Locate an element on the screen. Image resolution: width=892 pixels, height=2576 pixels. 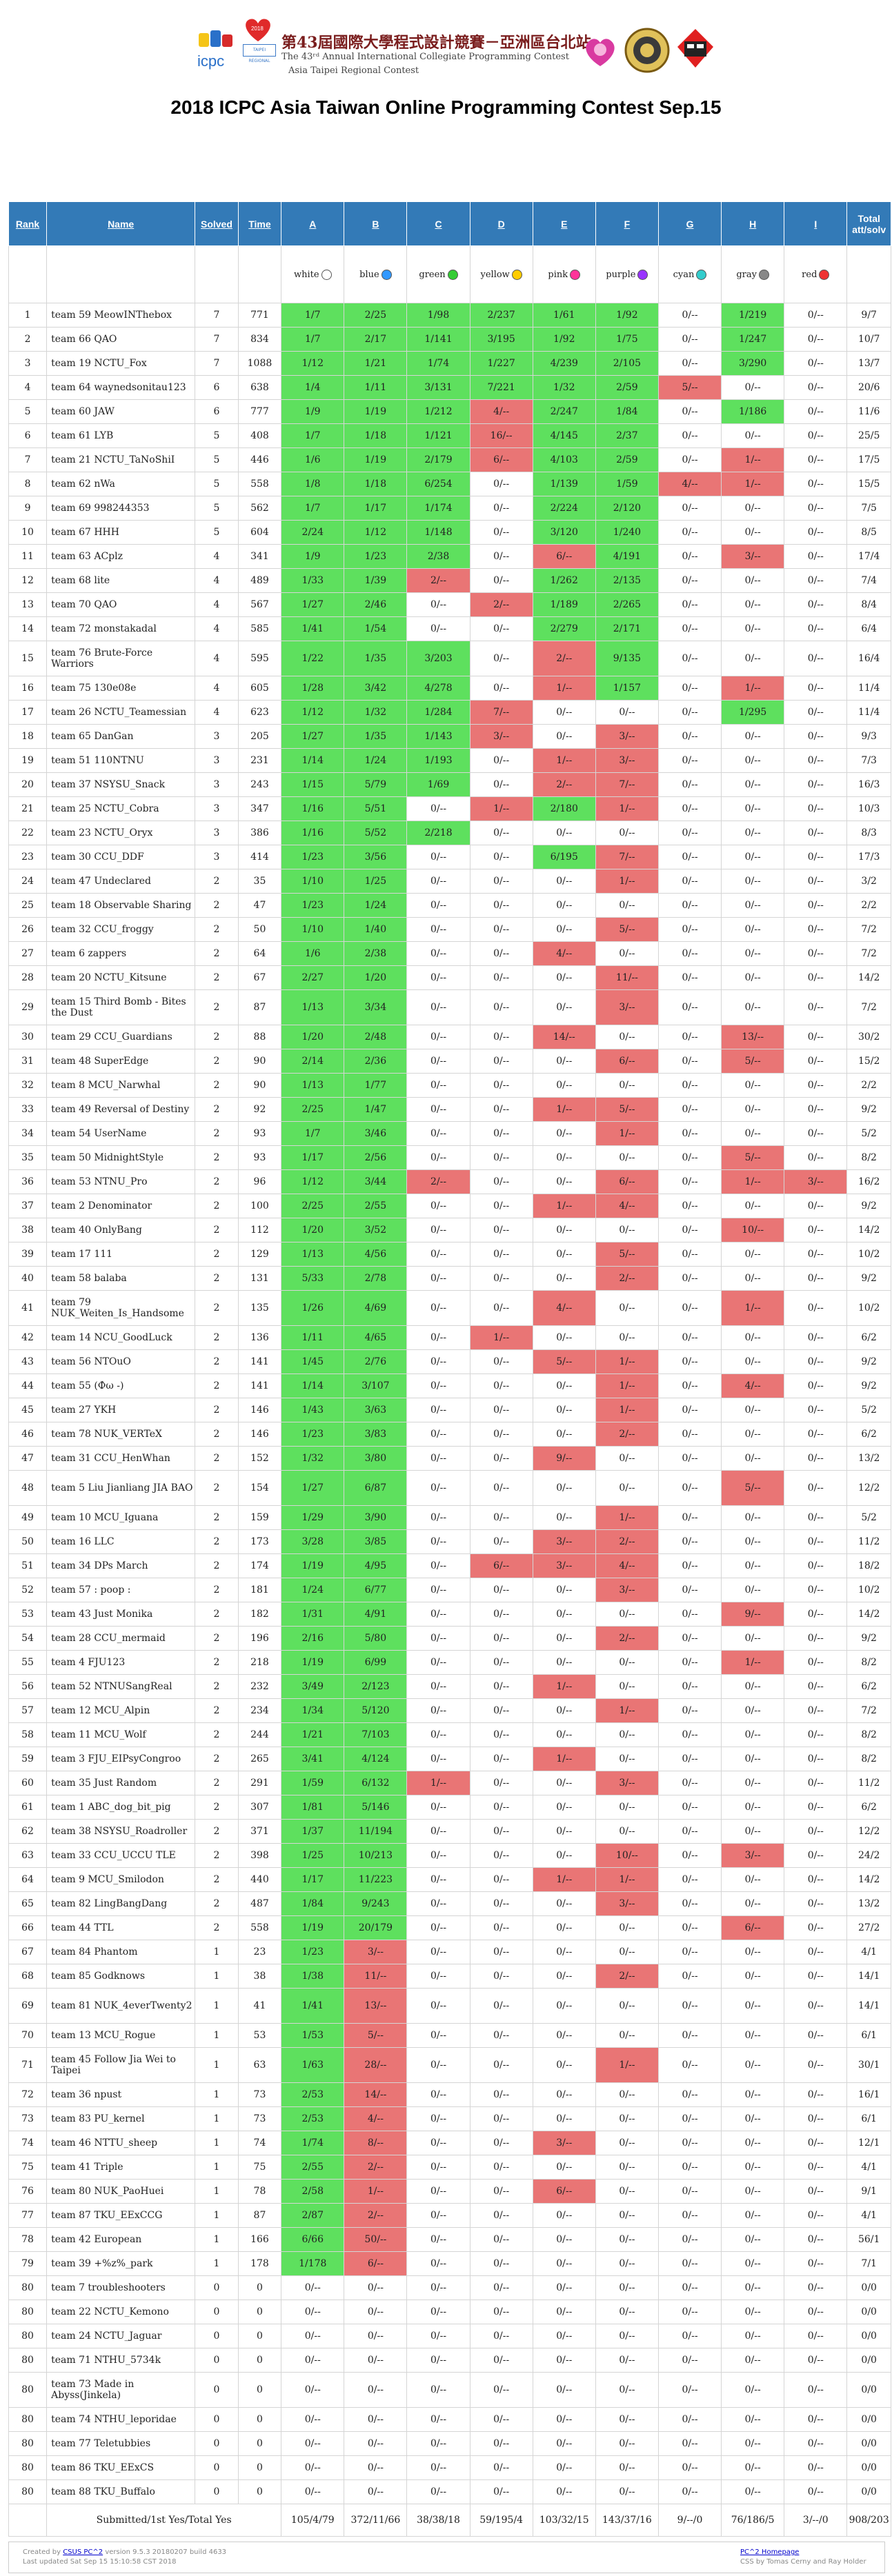
problem-cell: 1/32 is located at coordinates (376, 712).